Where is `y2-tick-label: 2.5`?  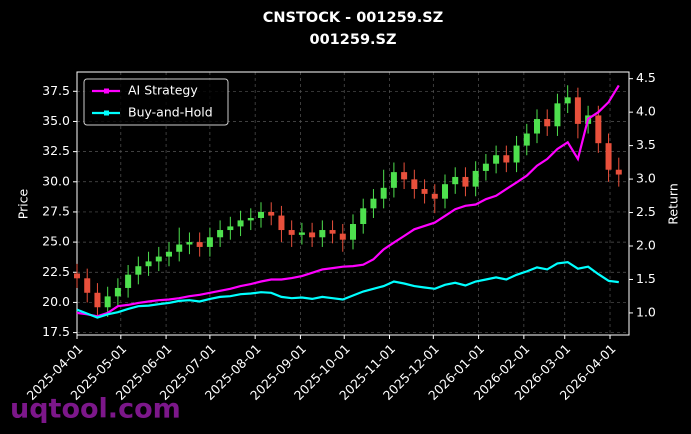 y2-tick-label: 2.5 is located at coordinates (646, 211).